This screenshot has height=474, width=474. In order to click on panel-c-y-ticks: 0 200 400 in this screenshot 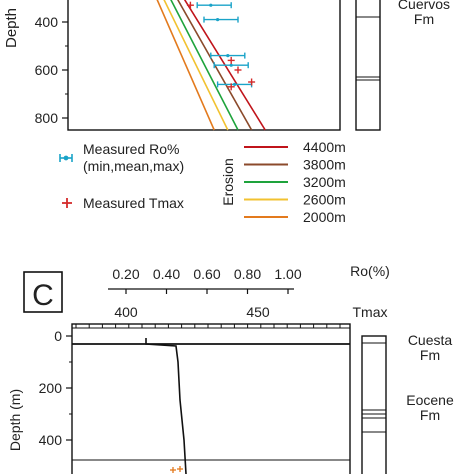, I will do `click(55, 388)`.